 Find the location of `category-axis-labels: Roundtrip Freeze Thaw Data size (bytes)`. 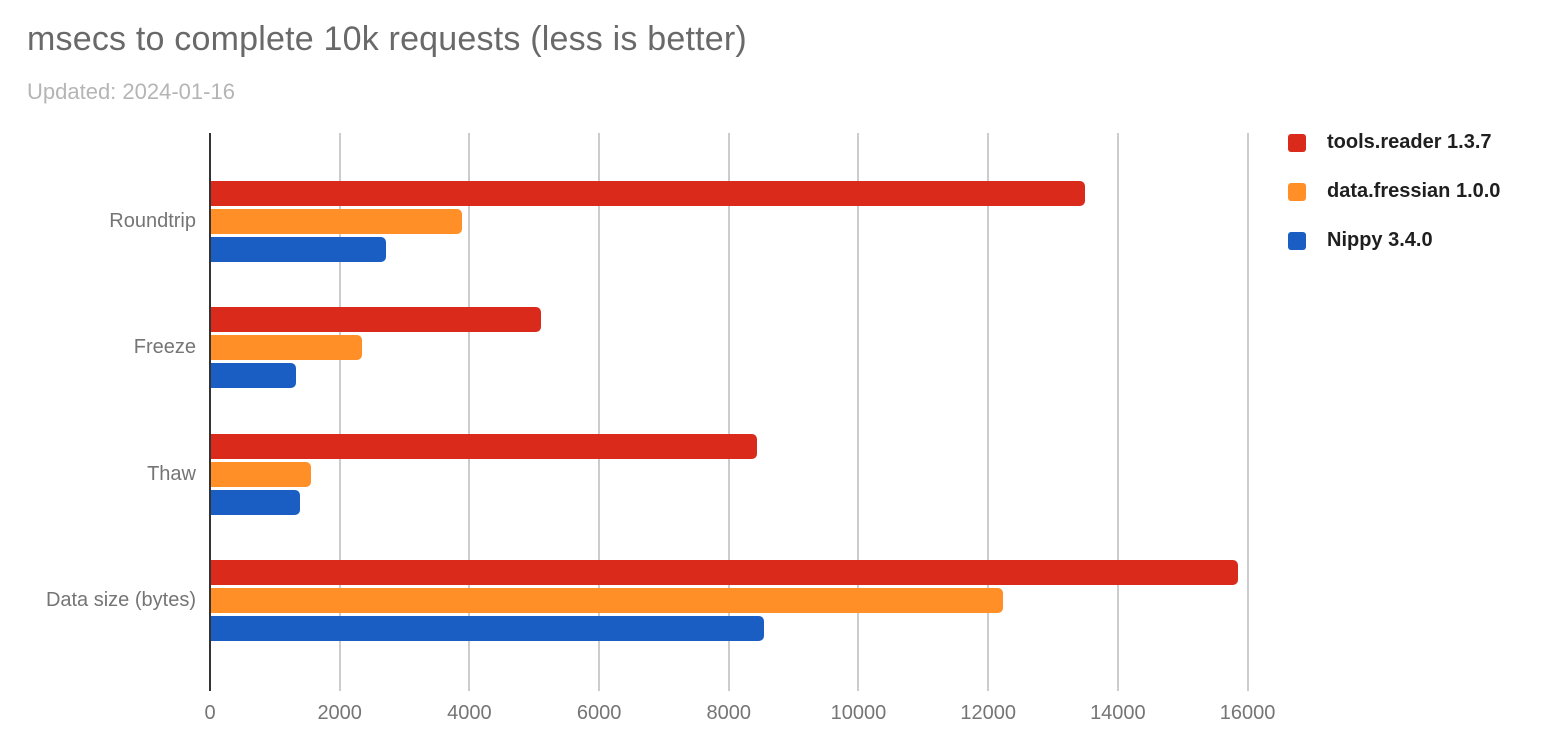

category-axis-labels: Roundtrip Freeze Thaw Data size (bytes) is located at coordinates (98, 411).